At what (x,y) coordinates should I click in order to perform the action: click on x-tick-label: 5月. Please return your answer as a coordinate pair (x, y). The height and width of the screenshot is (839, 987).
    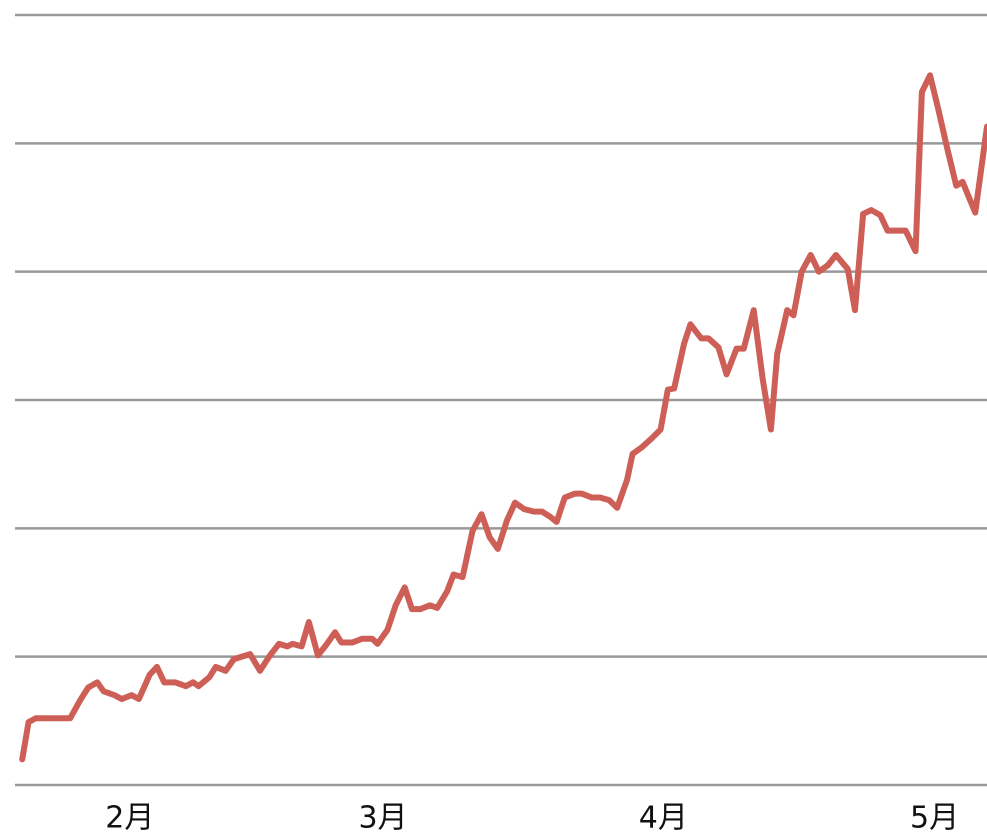
    Looking at the image, I should click on (934, 818).